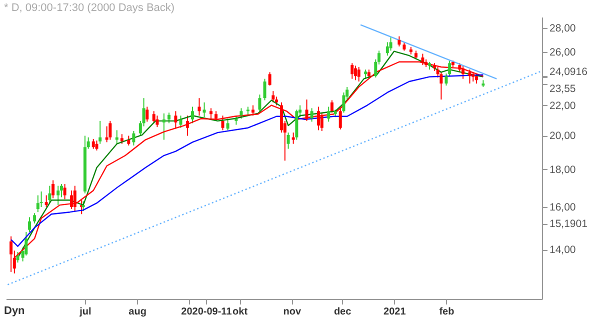 This screenshot has height=328, width=600. What do you see at coordinates (563, 170) in the screenshot?
I see `y-tick-label: 18,00` at bounding box center [563, 170].